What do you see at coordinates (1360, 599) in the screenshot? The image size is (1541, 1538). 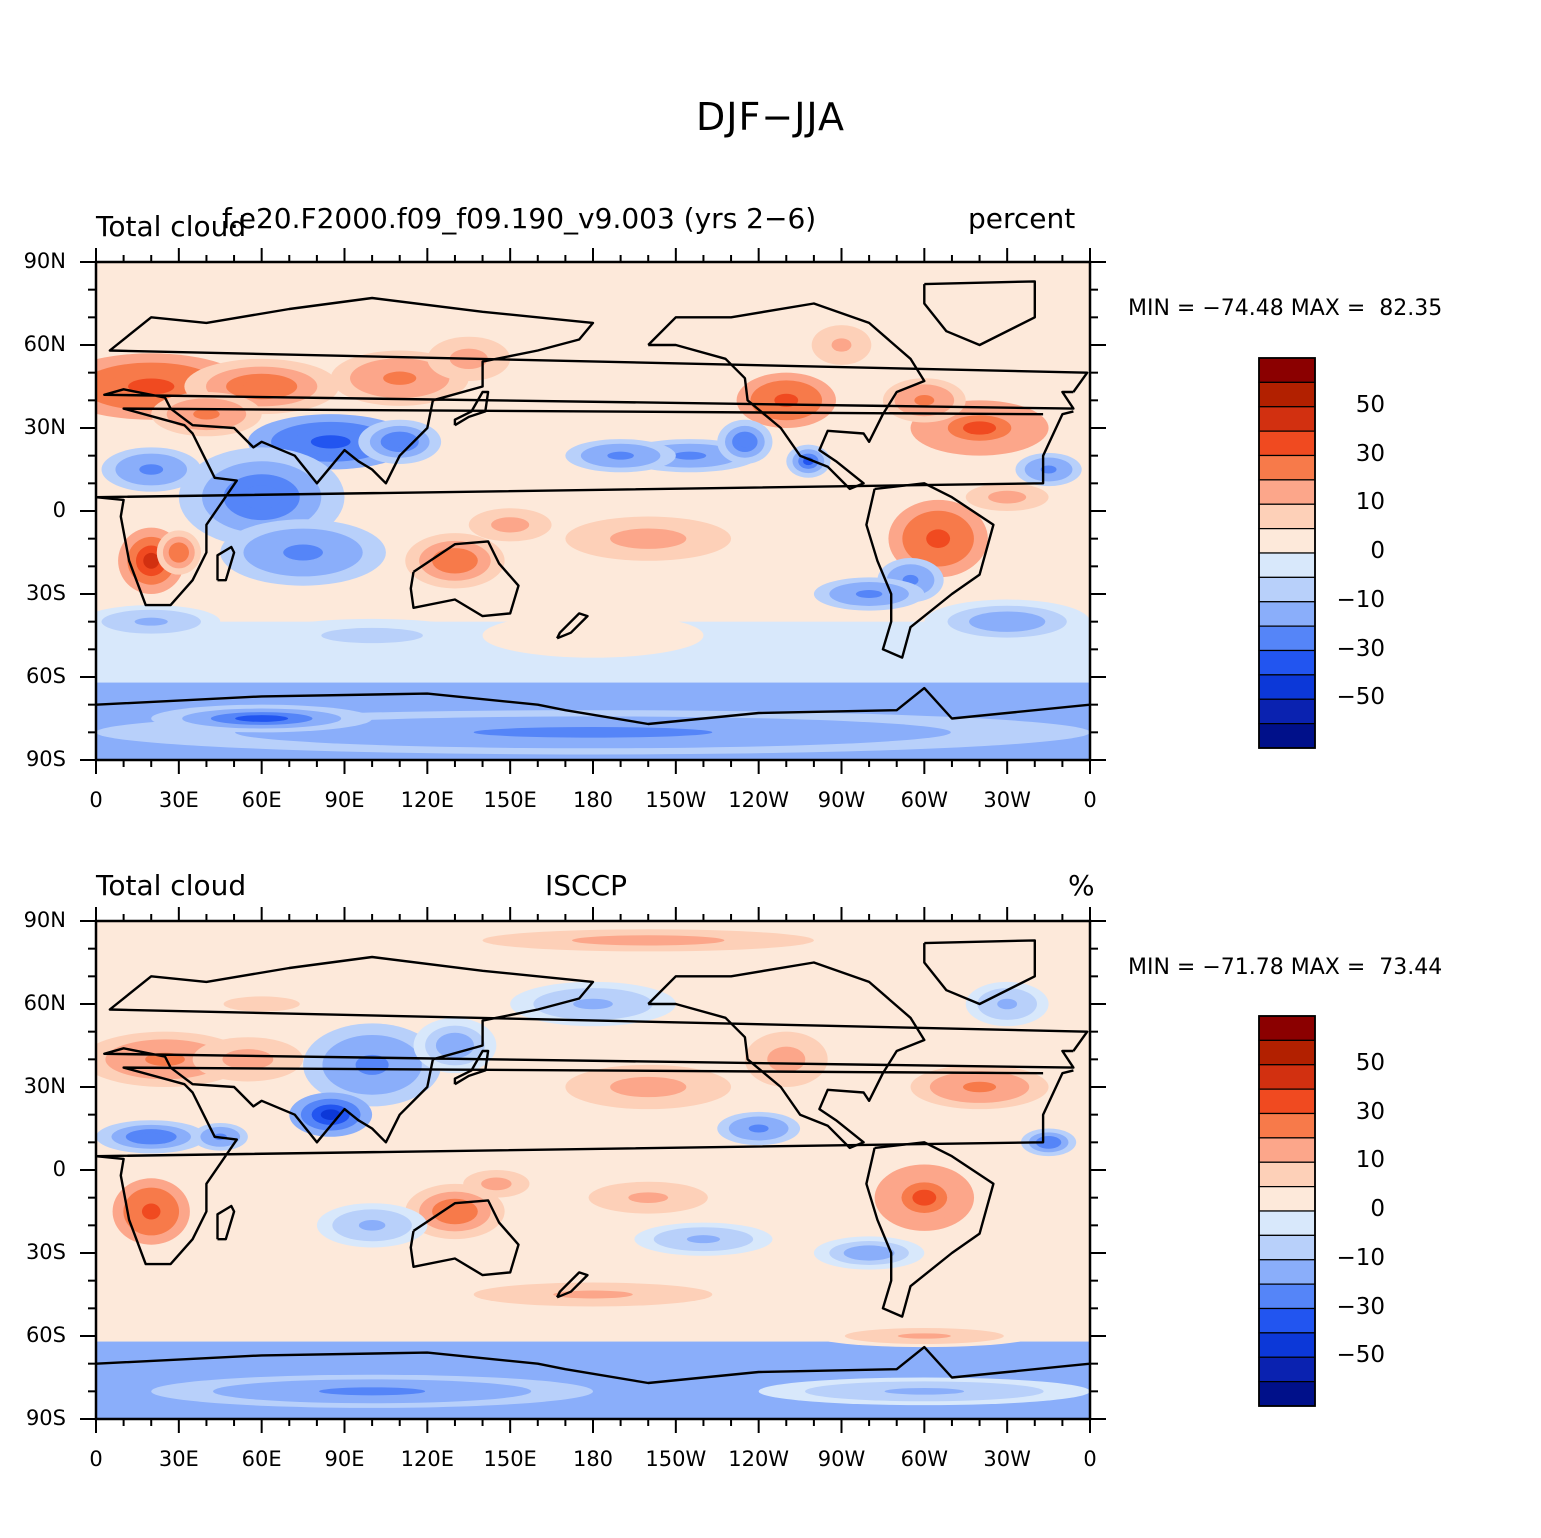 I see `colorbar-label: −10` at bounding box center [1360, 599].